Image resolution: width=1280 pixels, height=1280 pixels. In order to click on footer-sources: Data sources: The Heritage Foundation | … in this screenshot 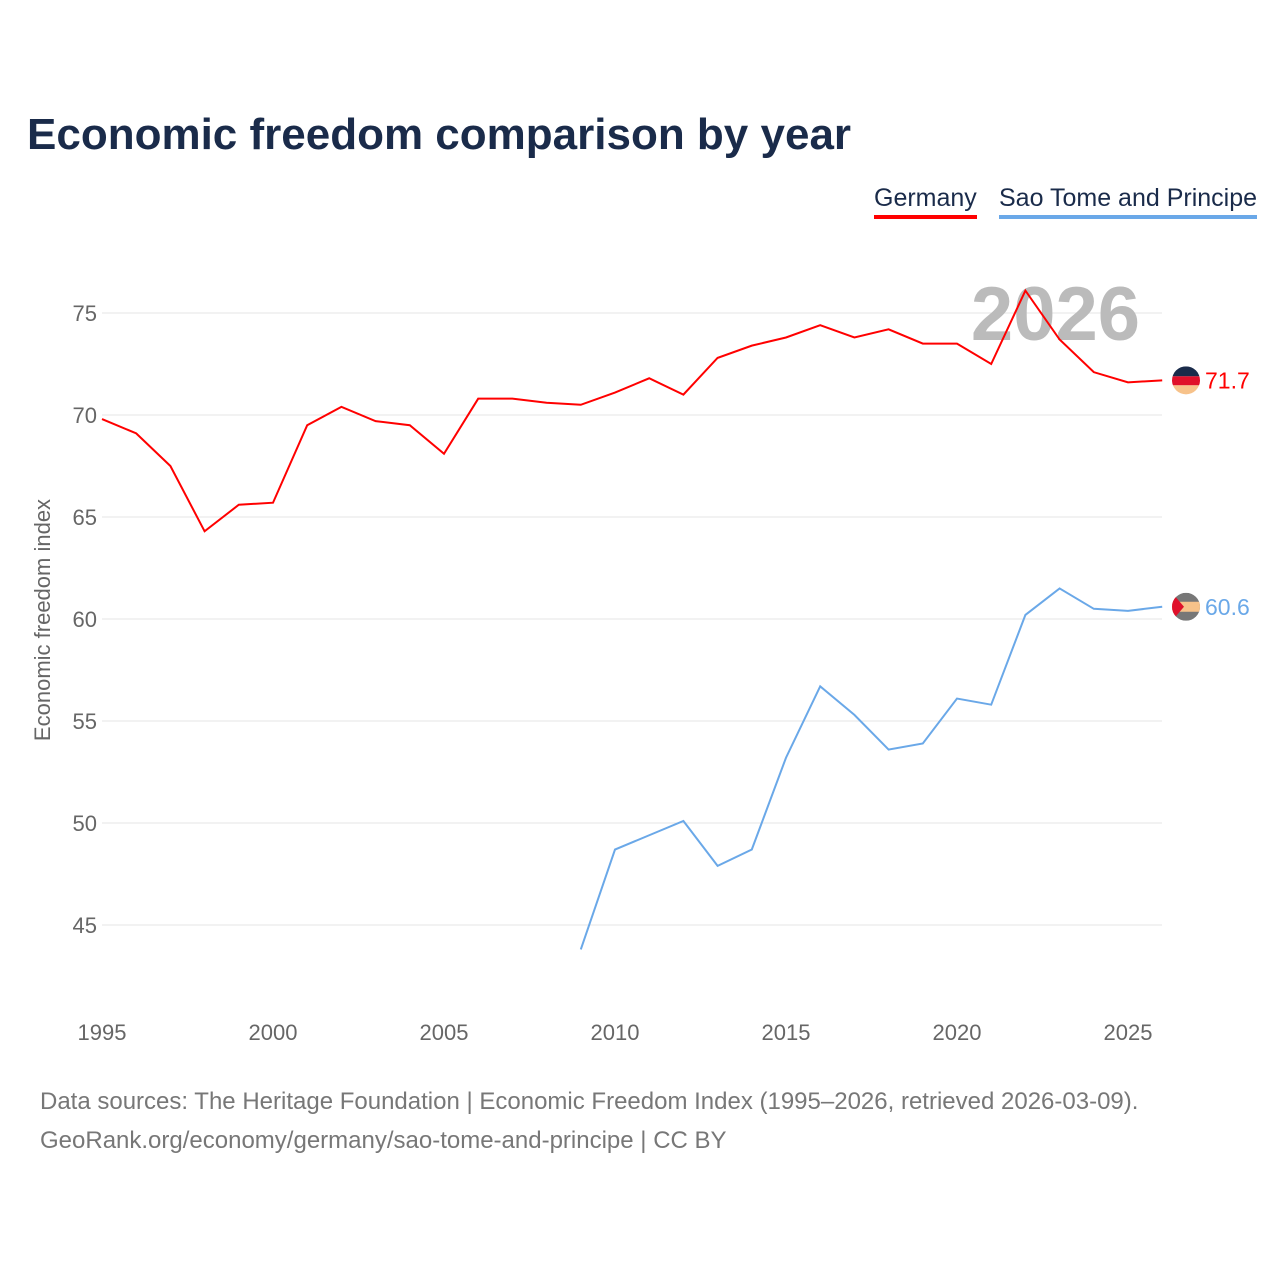, I will do `click(589, 1101)`.